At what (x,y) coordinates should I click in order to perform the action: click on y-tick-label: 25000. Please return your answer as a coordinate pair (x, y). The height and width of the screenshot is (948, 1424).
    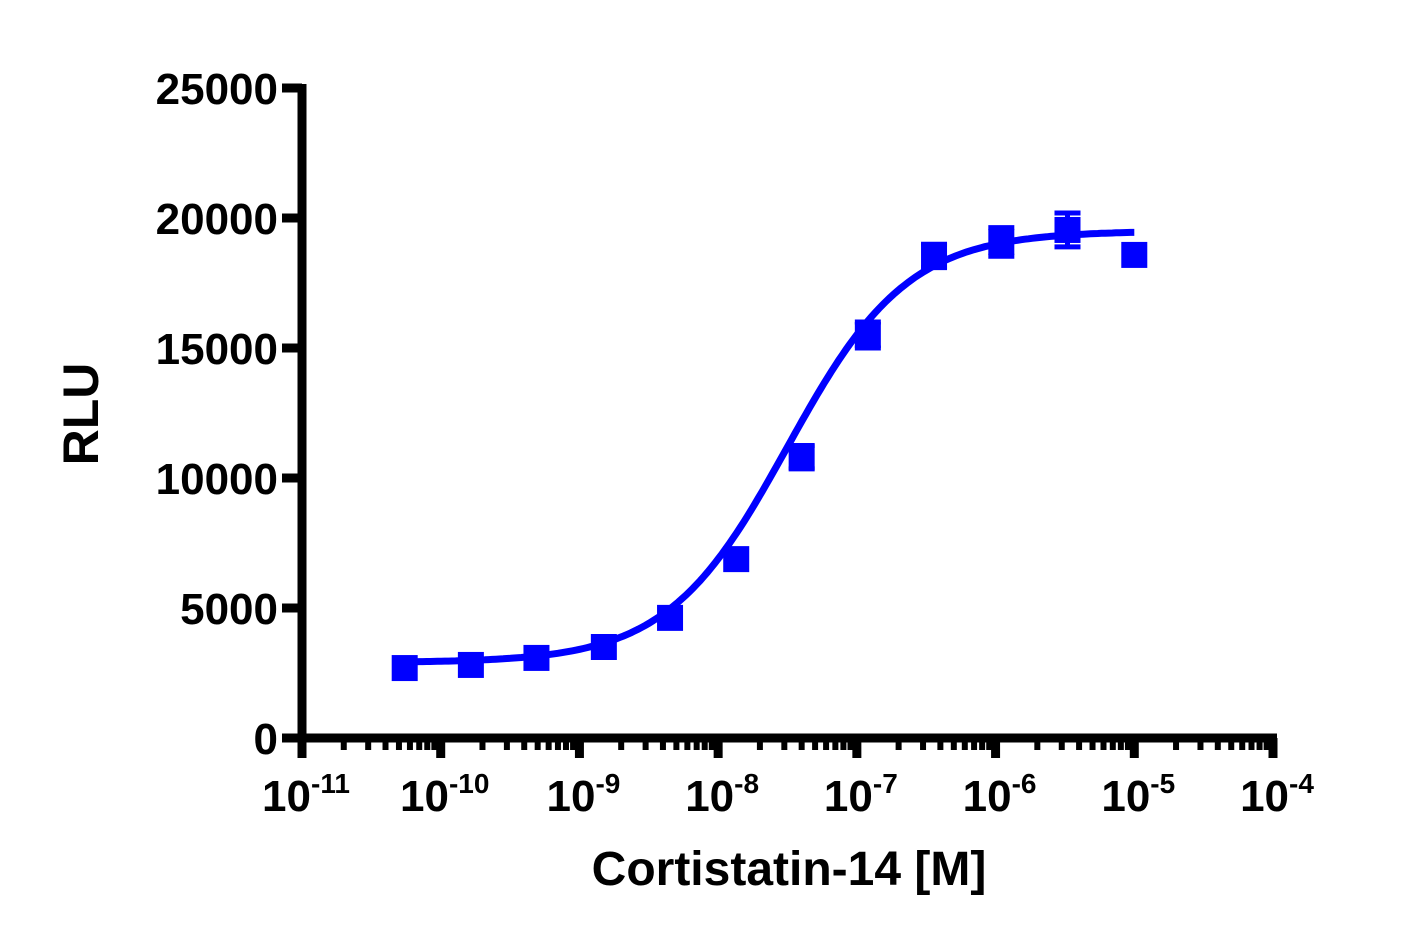
    Looking at the image, I should click on (217, 89).